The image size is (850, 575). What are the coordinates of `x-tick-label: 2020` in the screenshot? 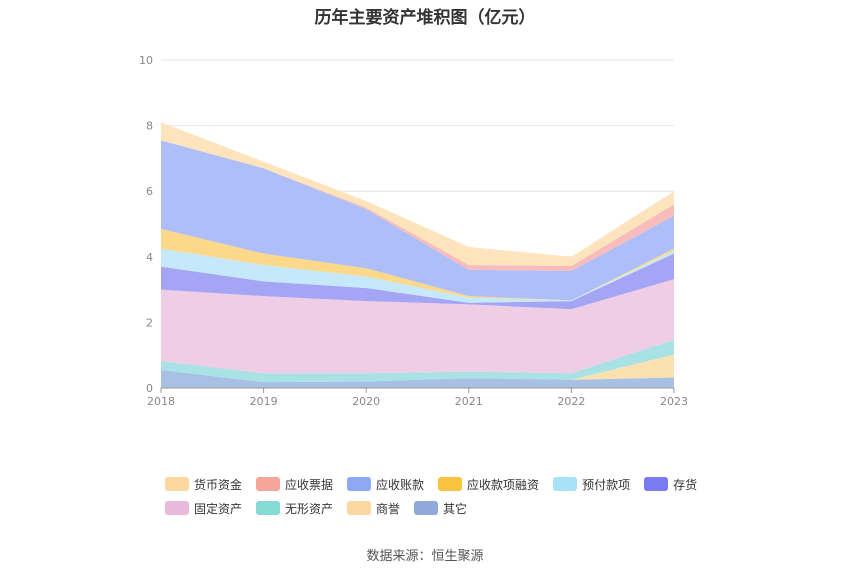 It's located at (366, 401).